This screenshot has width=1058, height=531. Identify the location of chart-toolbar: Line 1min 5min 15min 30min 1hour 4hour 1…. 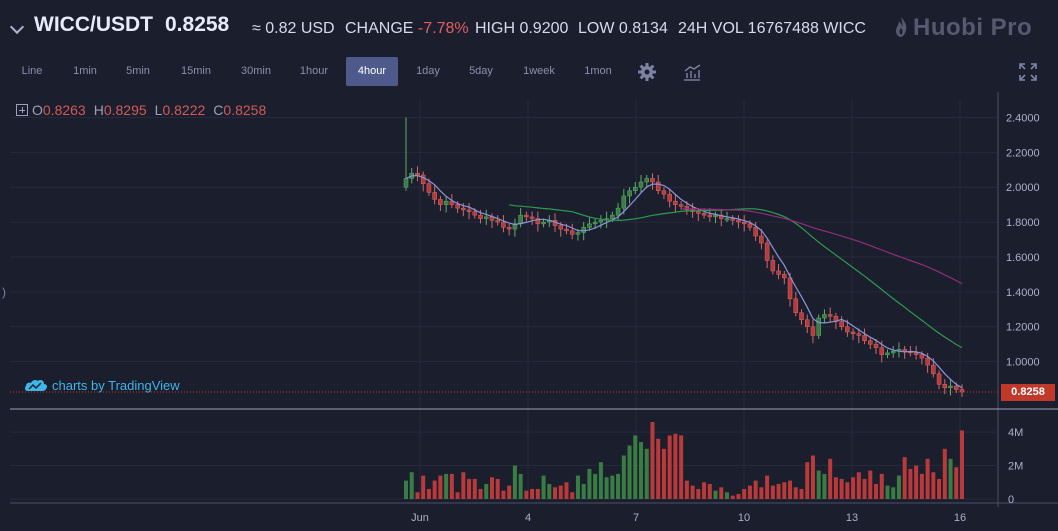
(529, 73).